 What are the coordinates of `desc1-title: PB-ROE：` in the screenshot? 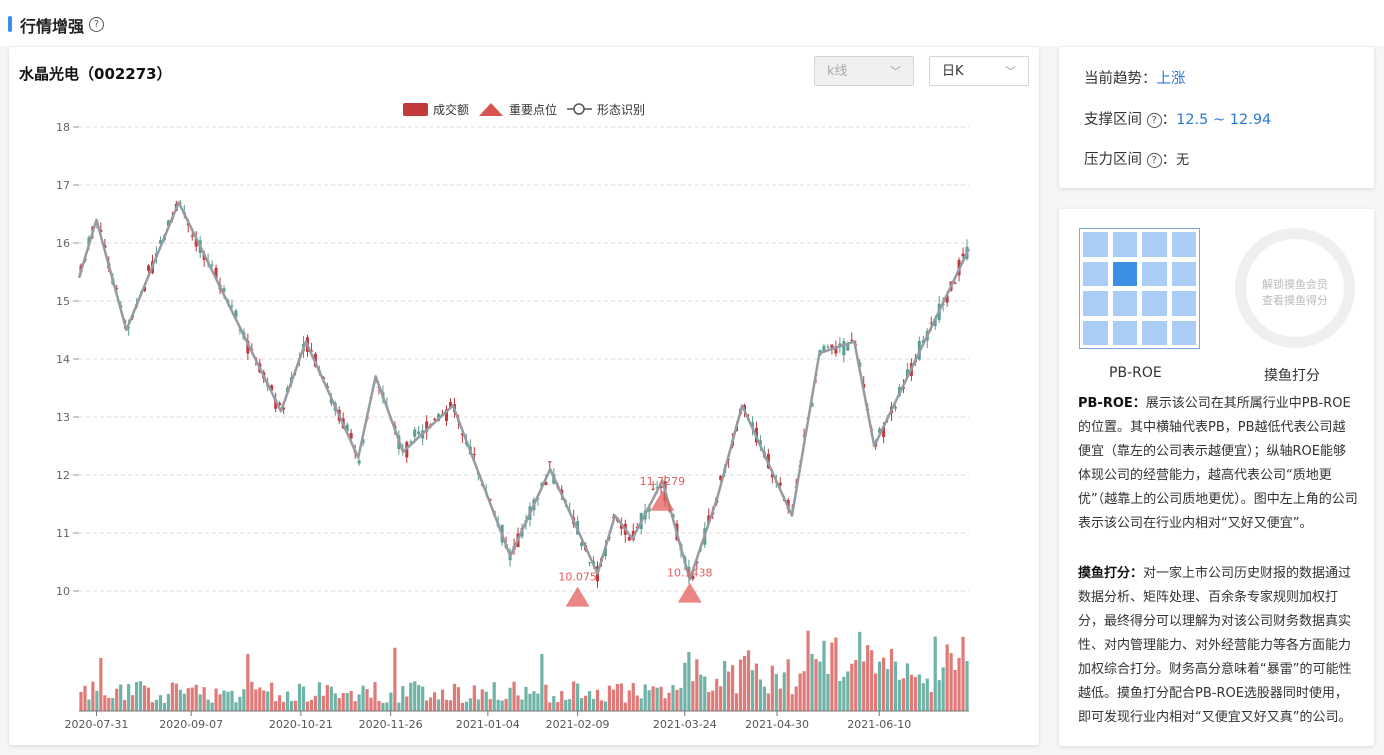 It's located at (1112, 403).